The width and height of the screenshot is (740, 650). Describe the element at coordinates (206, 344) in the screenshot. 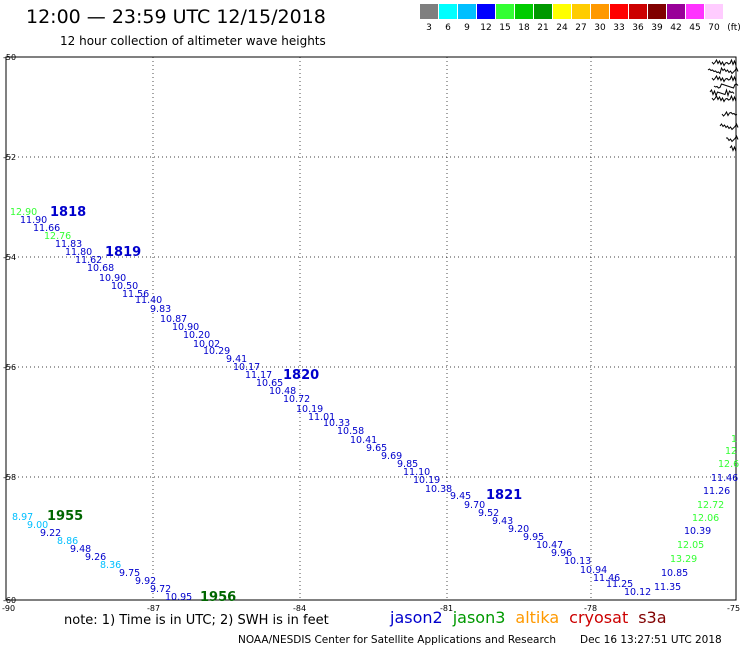

I see `wave-height-value: 10.02` at that location.